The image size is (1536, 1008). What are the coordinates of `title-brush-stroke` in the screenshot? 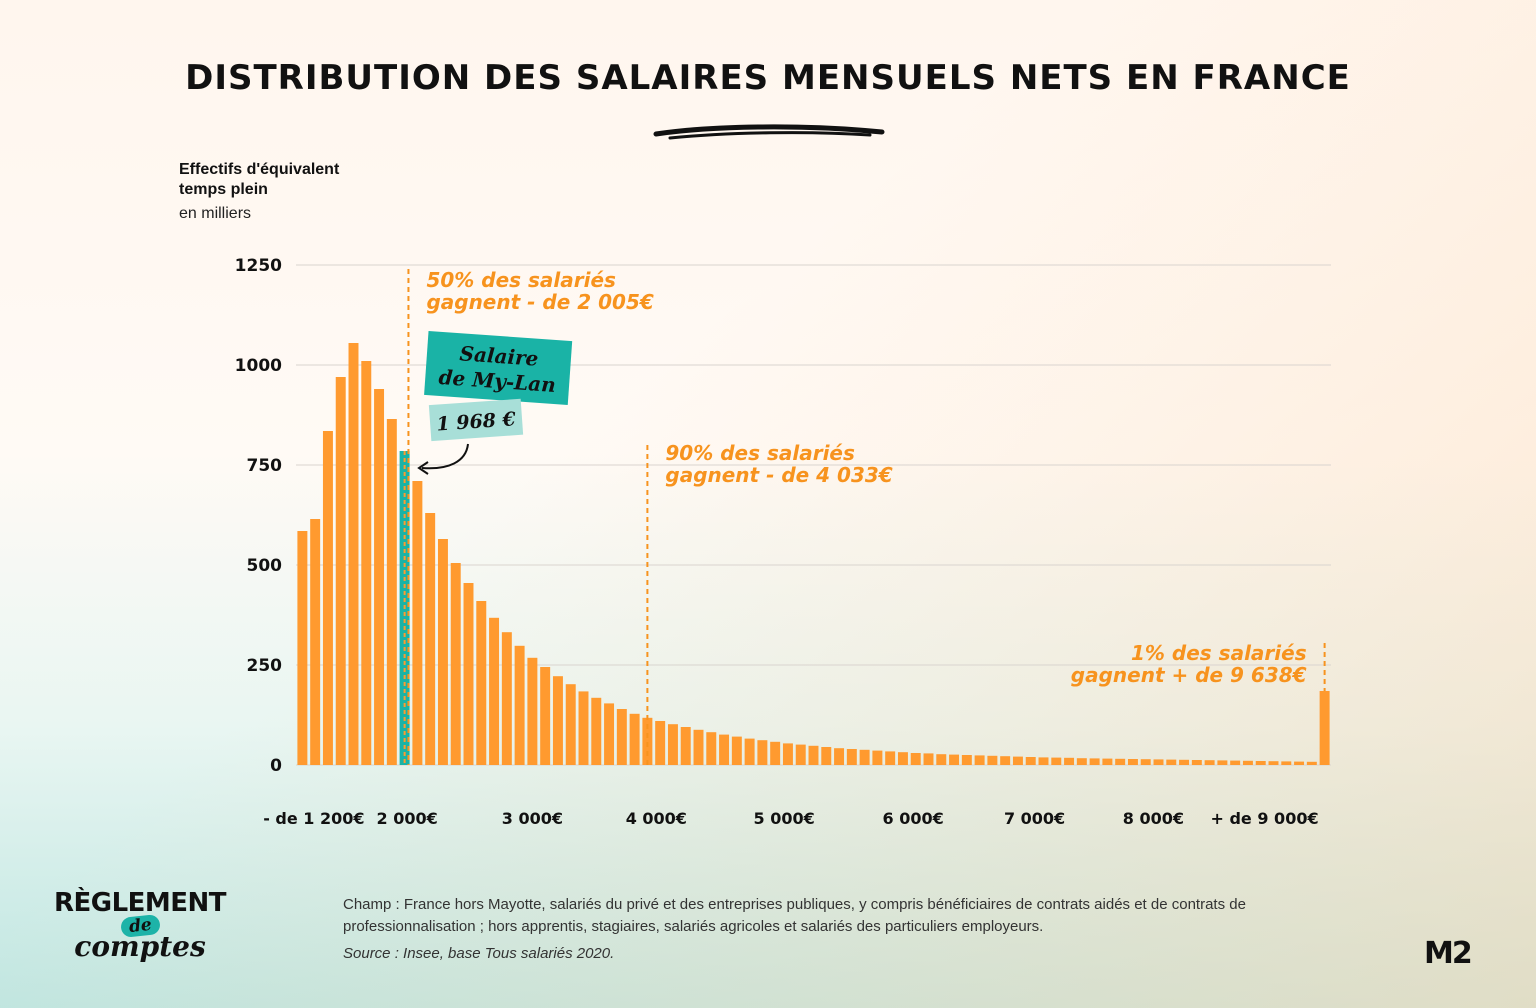 It's located at (769, 132).